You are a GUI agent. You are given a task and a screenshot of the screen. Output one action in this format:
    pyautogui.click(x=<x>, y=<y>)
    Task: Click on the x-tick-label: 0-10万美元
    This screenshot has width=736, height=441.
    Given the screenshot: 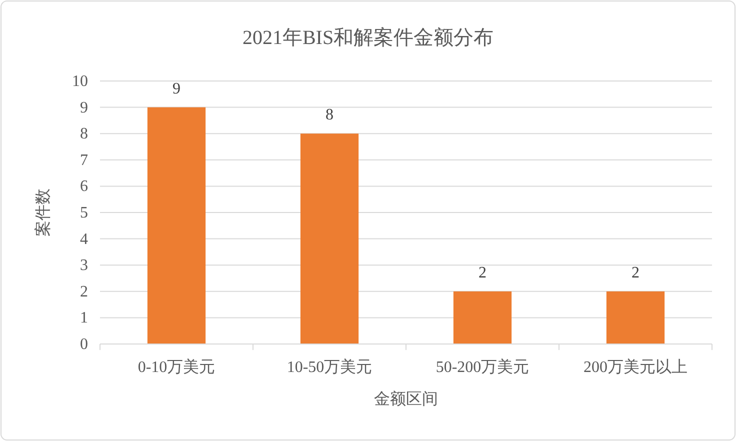 What is the action you would take?
    pyautogui.click(x=177, y=367)
    